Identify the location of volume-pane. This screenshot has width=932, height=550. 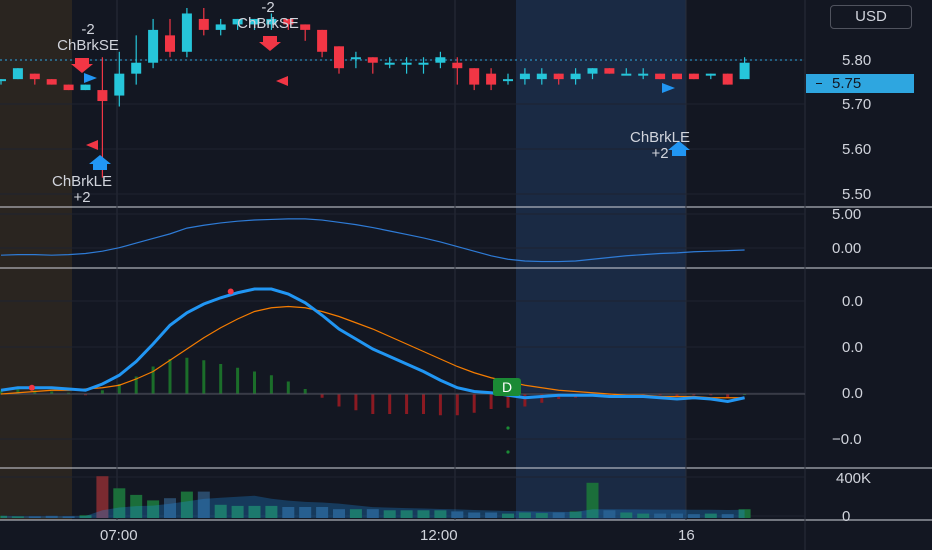
(375, 497).